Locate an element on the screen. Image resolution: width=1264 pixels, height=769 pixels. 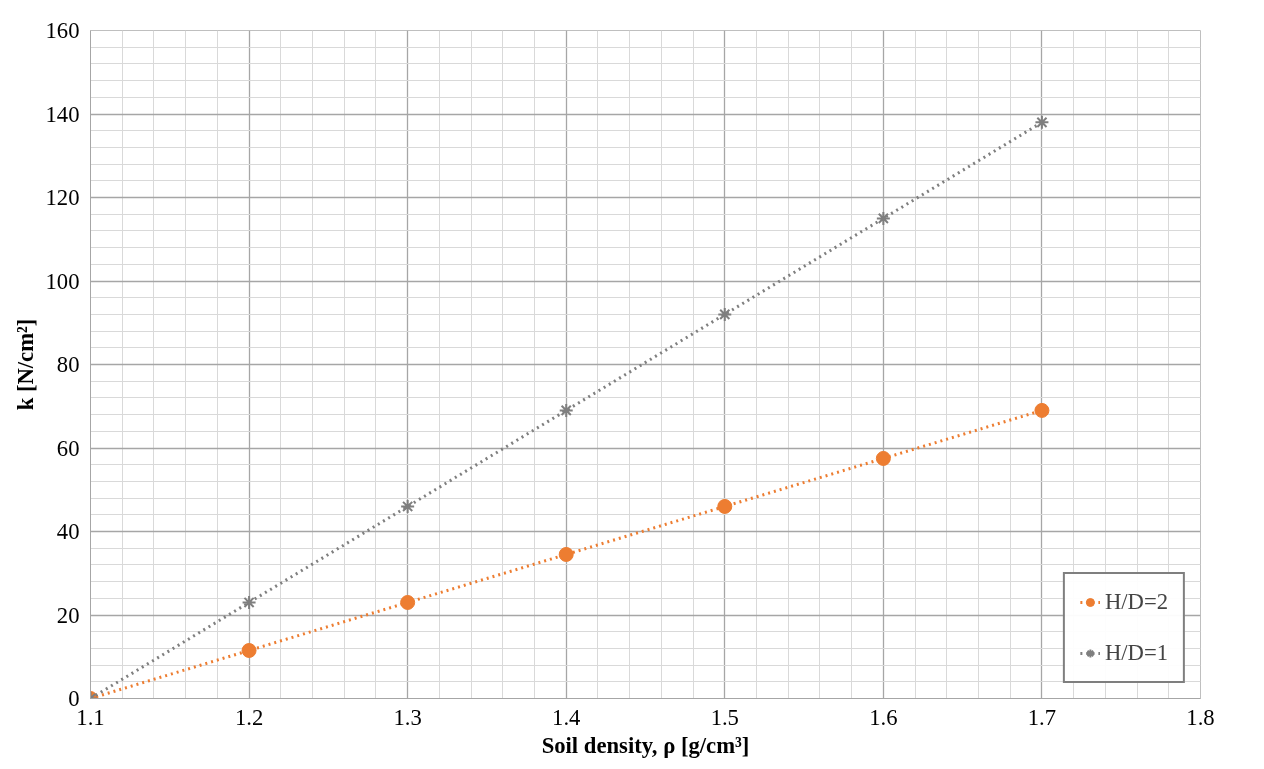
x-axis-title: Soil density, ρ [g/cm³] is located at coordinates (645, 745).